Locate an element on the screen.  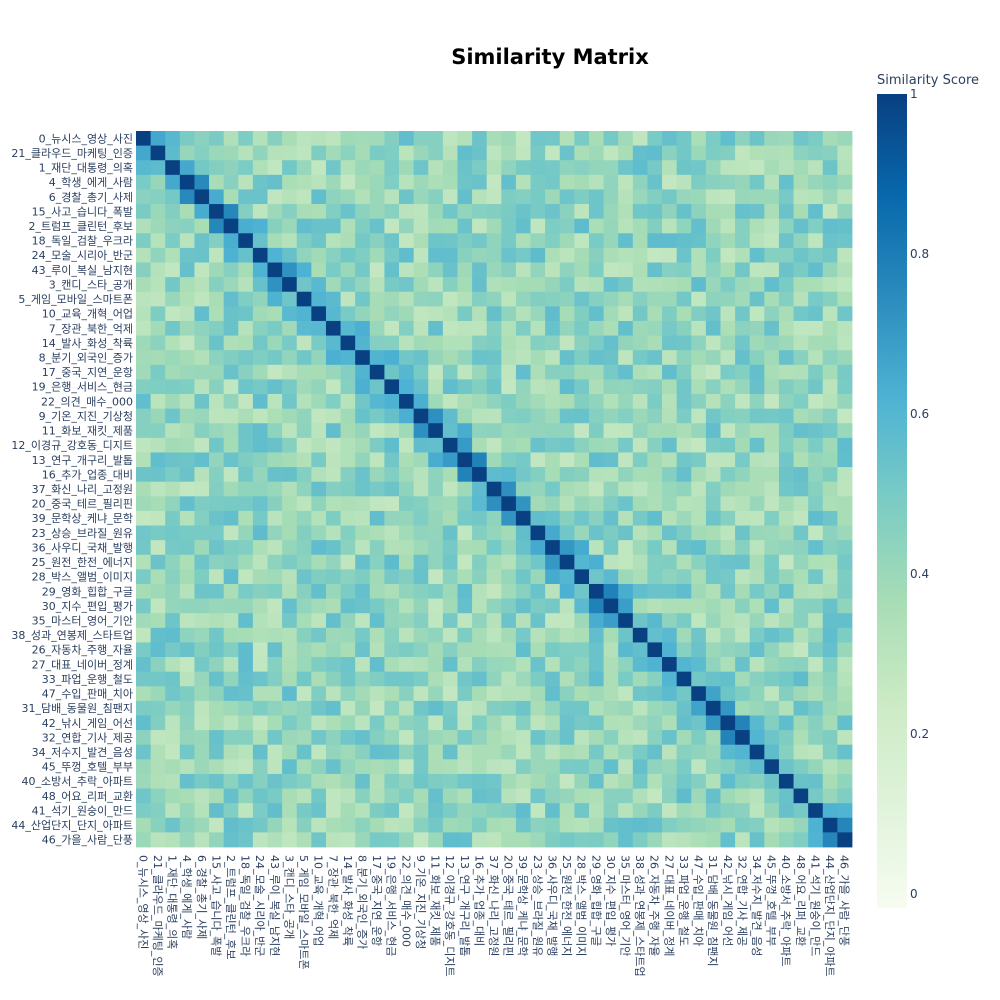
x-tick-label: 32_연합_기사_제공 is located at coordinates (741, 900).